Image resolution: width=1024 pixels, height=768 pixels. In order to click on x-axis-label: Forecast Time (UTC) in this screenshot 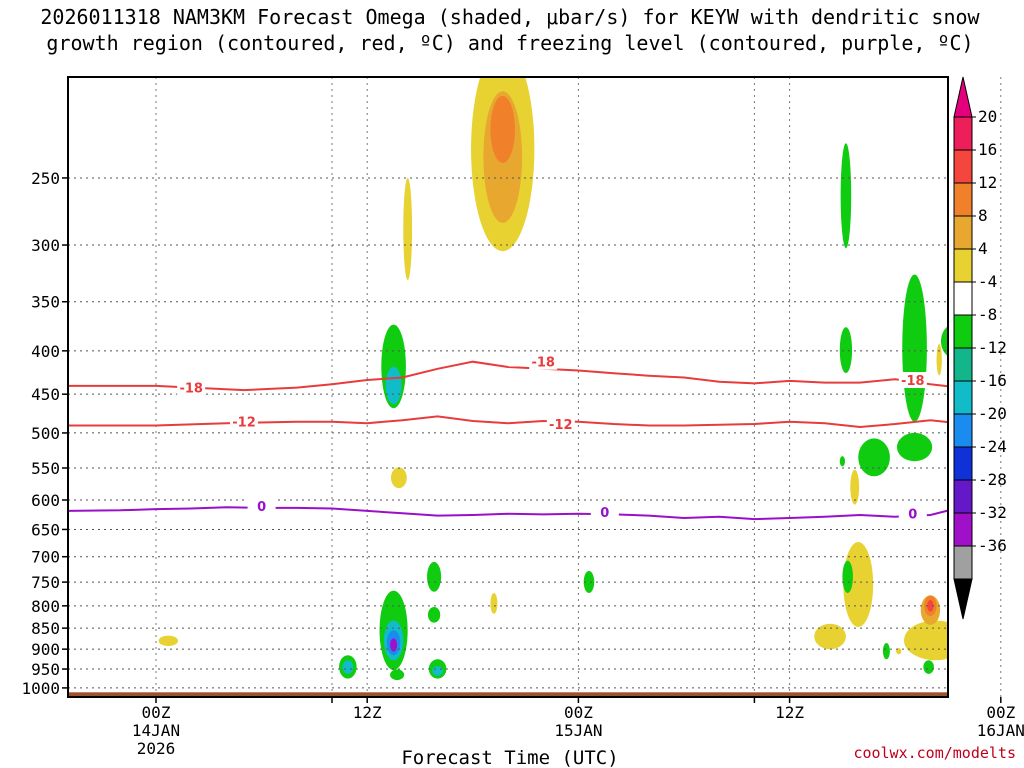, I will do `click(509, 757)`.